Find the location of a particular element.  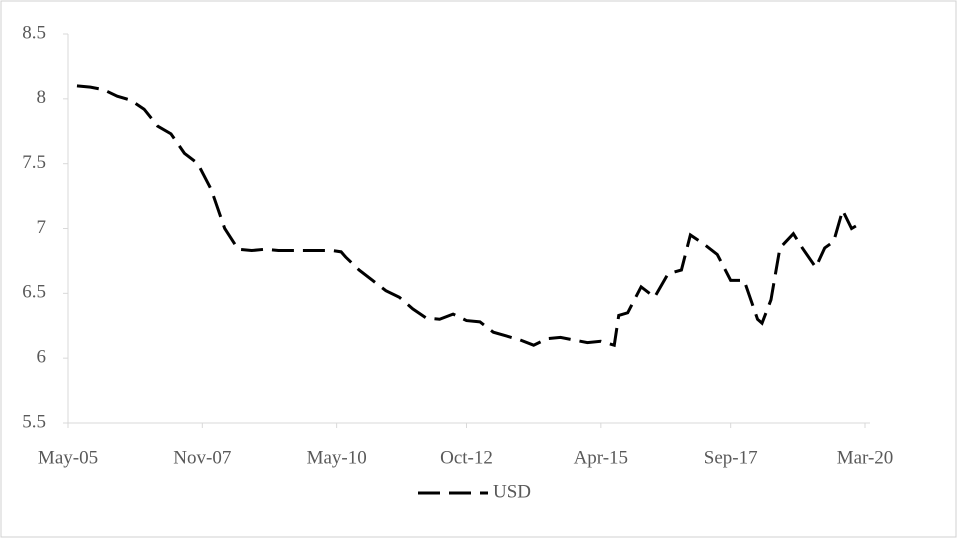

x-tick-label: May-05 is located at coordinates (68, 457).